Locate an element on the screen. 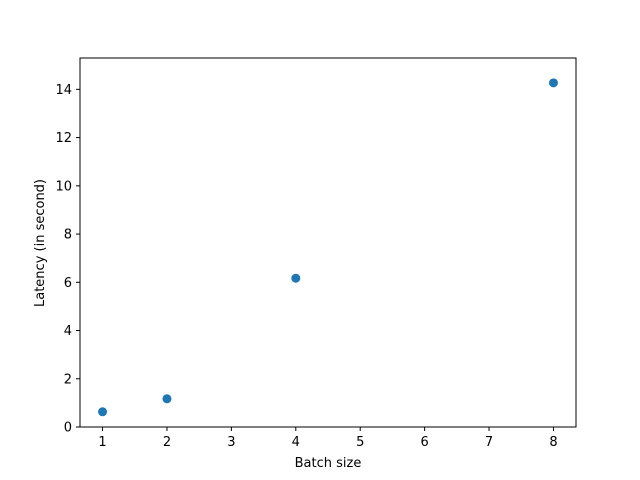 The height and width of the screenshot is (480, 640). y-tick-label: 14 is located at coordinates (63, 90).